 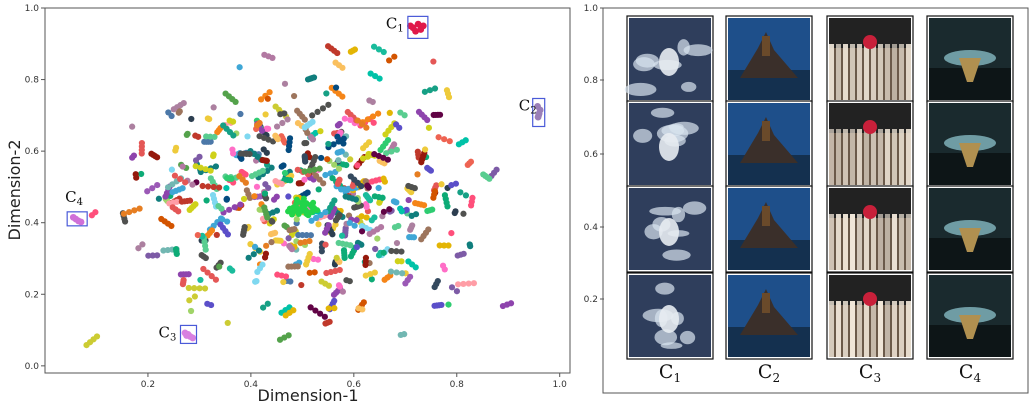 What do you see at coordinates (168, 333) in the screenshot?
I see `cluster-label-c3: C3` at bounding box center [168, 333].